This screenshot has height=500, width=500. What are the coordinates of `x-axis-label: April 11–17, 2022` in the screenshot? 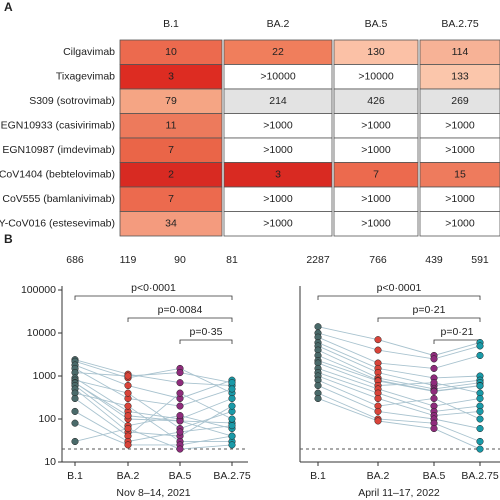 It's located at (399, 493).